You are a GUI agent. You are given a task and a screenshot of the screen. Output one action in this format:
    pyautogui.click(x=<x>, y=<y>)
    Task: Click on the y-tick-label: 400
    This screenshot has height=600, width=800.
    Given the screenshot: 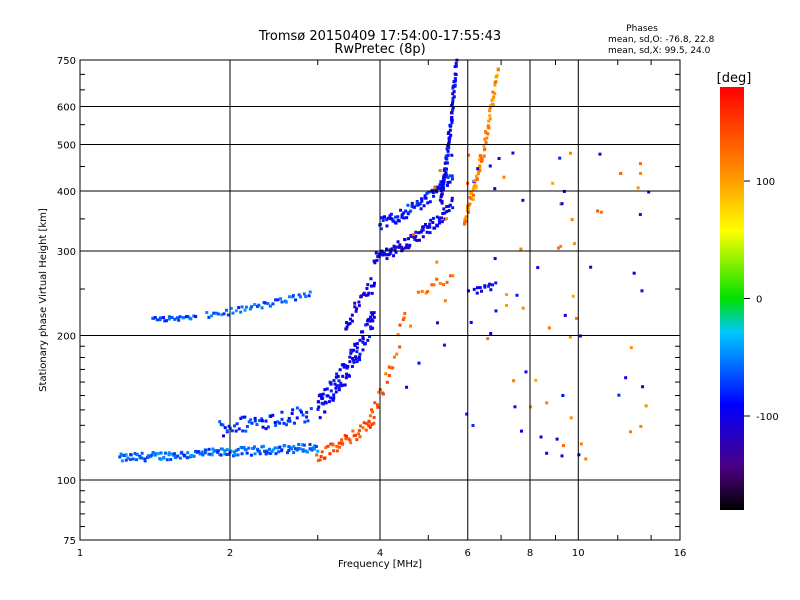 What is the action you would take?
    pyautogui.click(x=66, y=192)
    